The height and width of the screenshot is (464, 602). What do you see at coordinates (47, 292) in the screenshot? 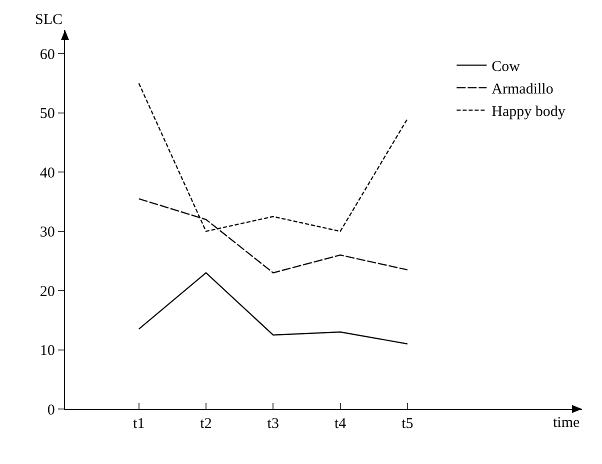
I see `y-tick-label: 20` at bounding box center [47, 292].